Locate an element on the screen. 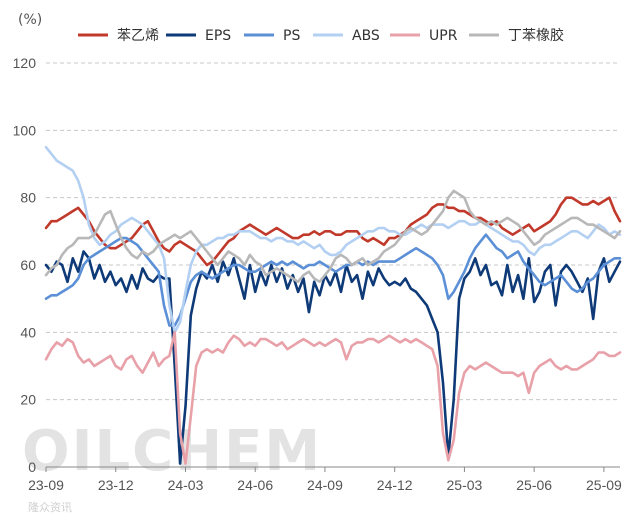  x-tick-label: 25-09 is located at coordinates (604, 485).